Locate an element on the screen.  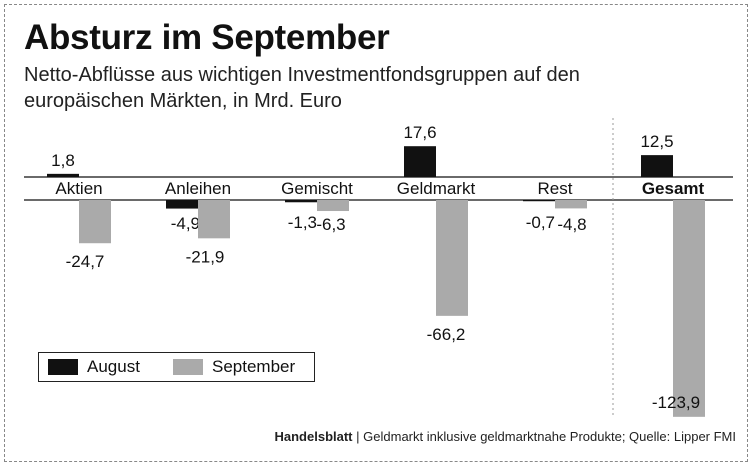
value-label-september-rest: -4,8 is located at coordinates (571, 224).